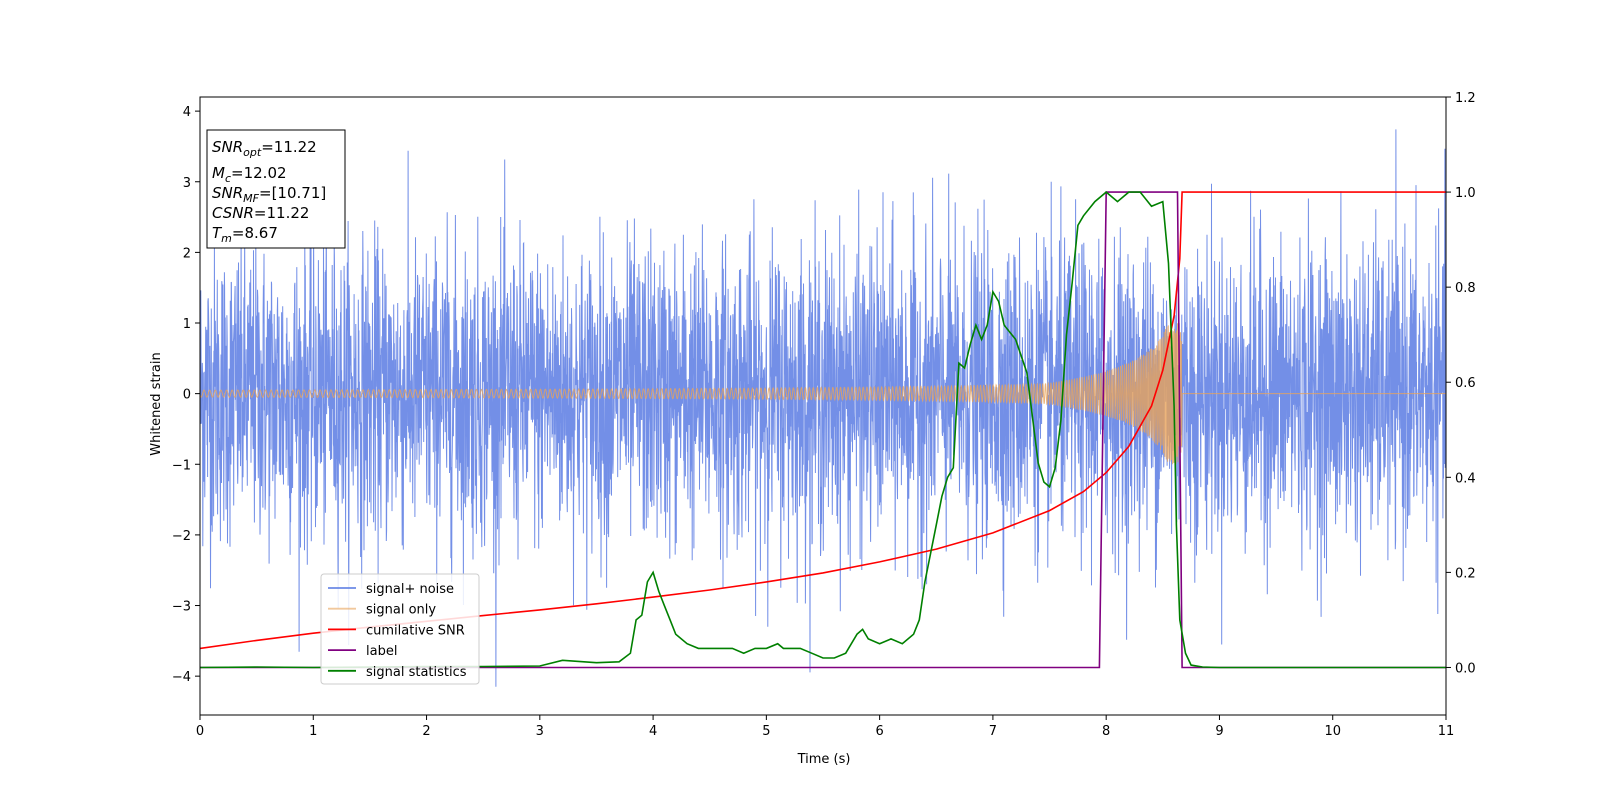  Describe the element at coordinates (181, 536) in the screenshot. I see `y-tick-label: −2` at that location.